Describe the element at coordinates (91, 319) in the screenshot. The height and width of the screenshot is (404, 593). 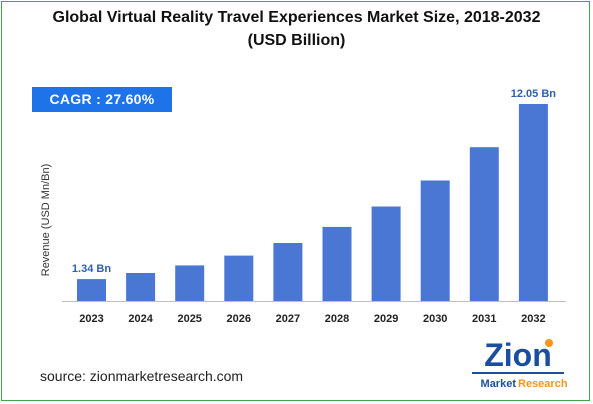
I see `x-tick-label-2023: 2023` at that location.